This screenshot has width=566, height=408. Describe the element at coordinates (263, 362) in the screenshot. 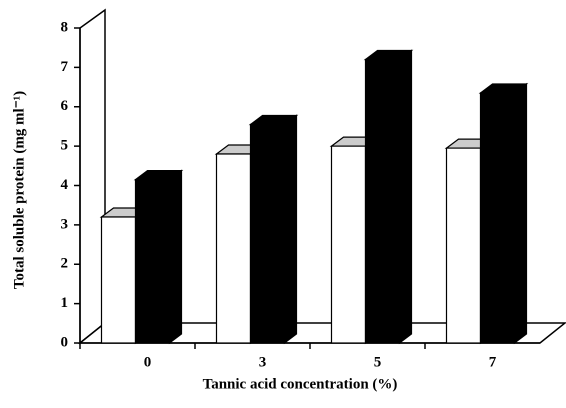

I see `x-tick-label: 3` at that location.